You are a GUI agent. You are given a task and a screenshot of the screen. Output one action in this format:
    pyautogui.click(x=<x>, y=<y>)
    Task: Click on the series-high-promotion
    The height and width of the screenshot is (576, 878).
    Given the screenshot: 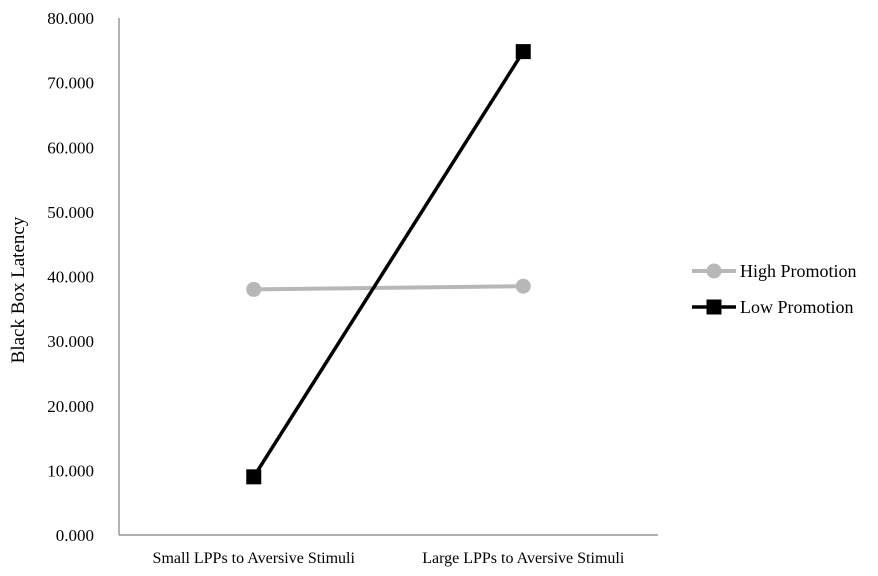 What is the action you would take?
    pyautogui.click(x=388, y=287)
    